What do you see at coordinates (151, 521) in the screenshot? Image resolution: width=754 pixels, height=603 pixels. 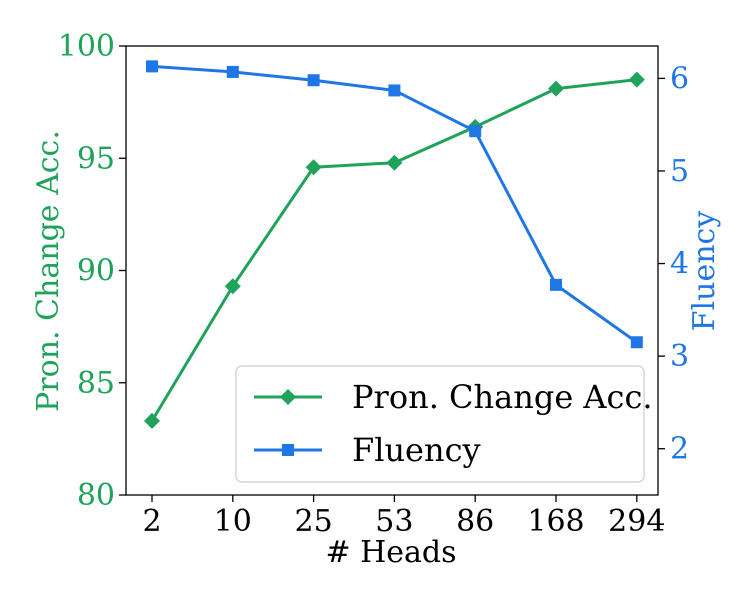 I see `x-tick-label: 2` at bounding box center [151, 521].